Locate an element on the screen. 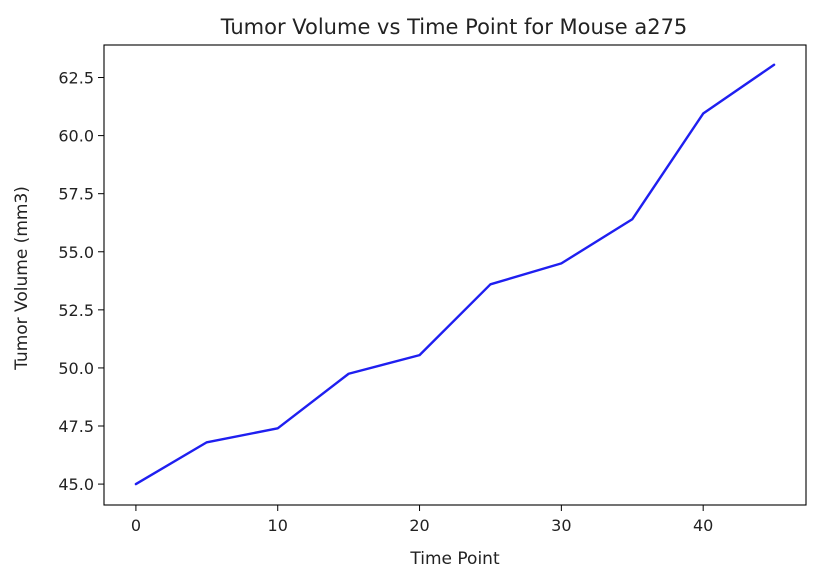 The image size is (815, 577). x-tick-label: 10 is located at coordinates (278, 525).